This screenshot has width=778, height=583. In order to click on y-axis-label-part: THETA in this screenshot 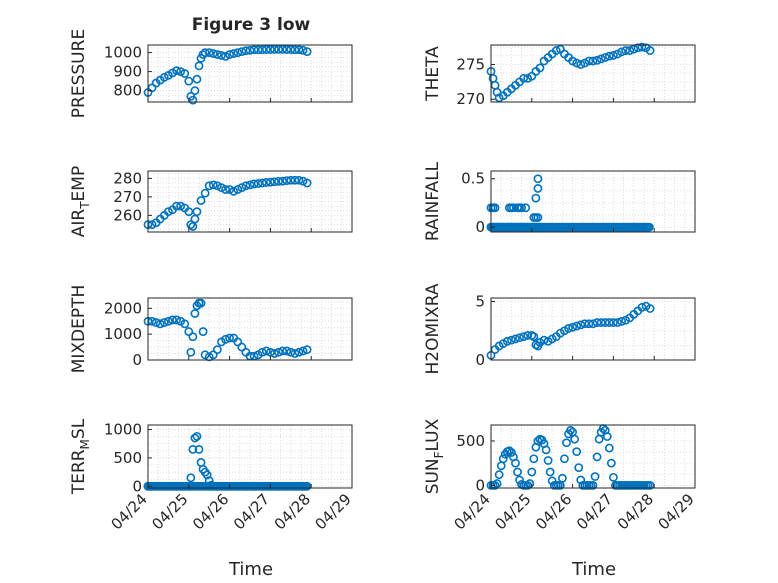, I will do `click(433, 74)`.